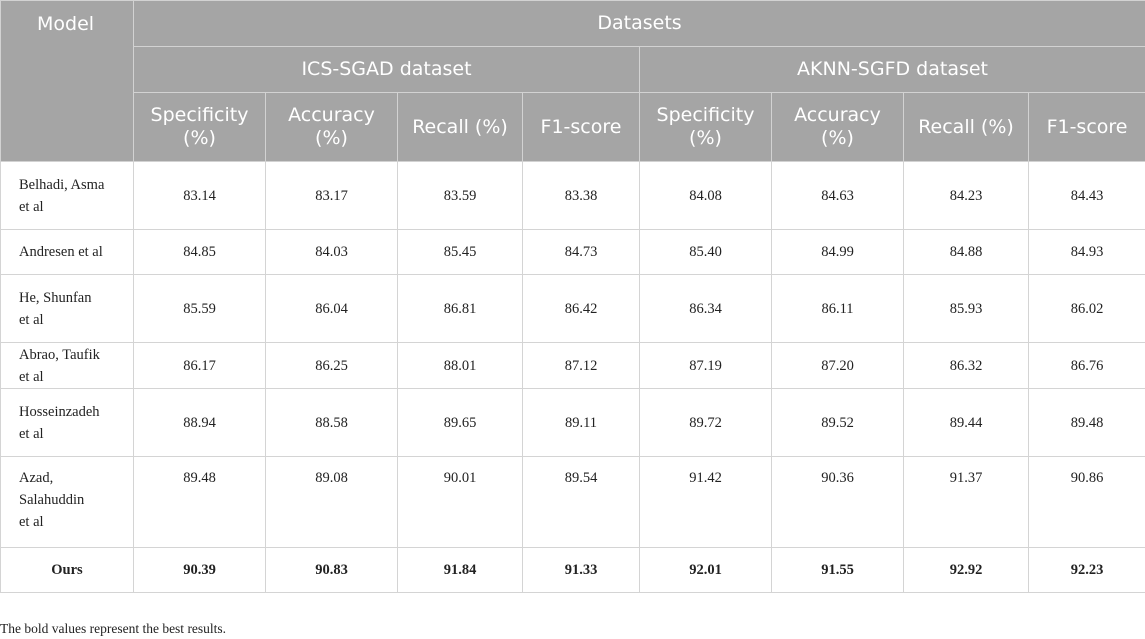 This screenshot has width=1145, height=639. I want to click on metric-header-line: F1-score, so click(1087, 126).